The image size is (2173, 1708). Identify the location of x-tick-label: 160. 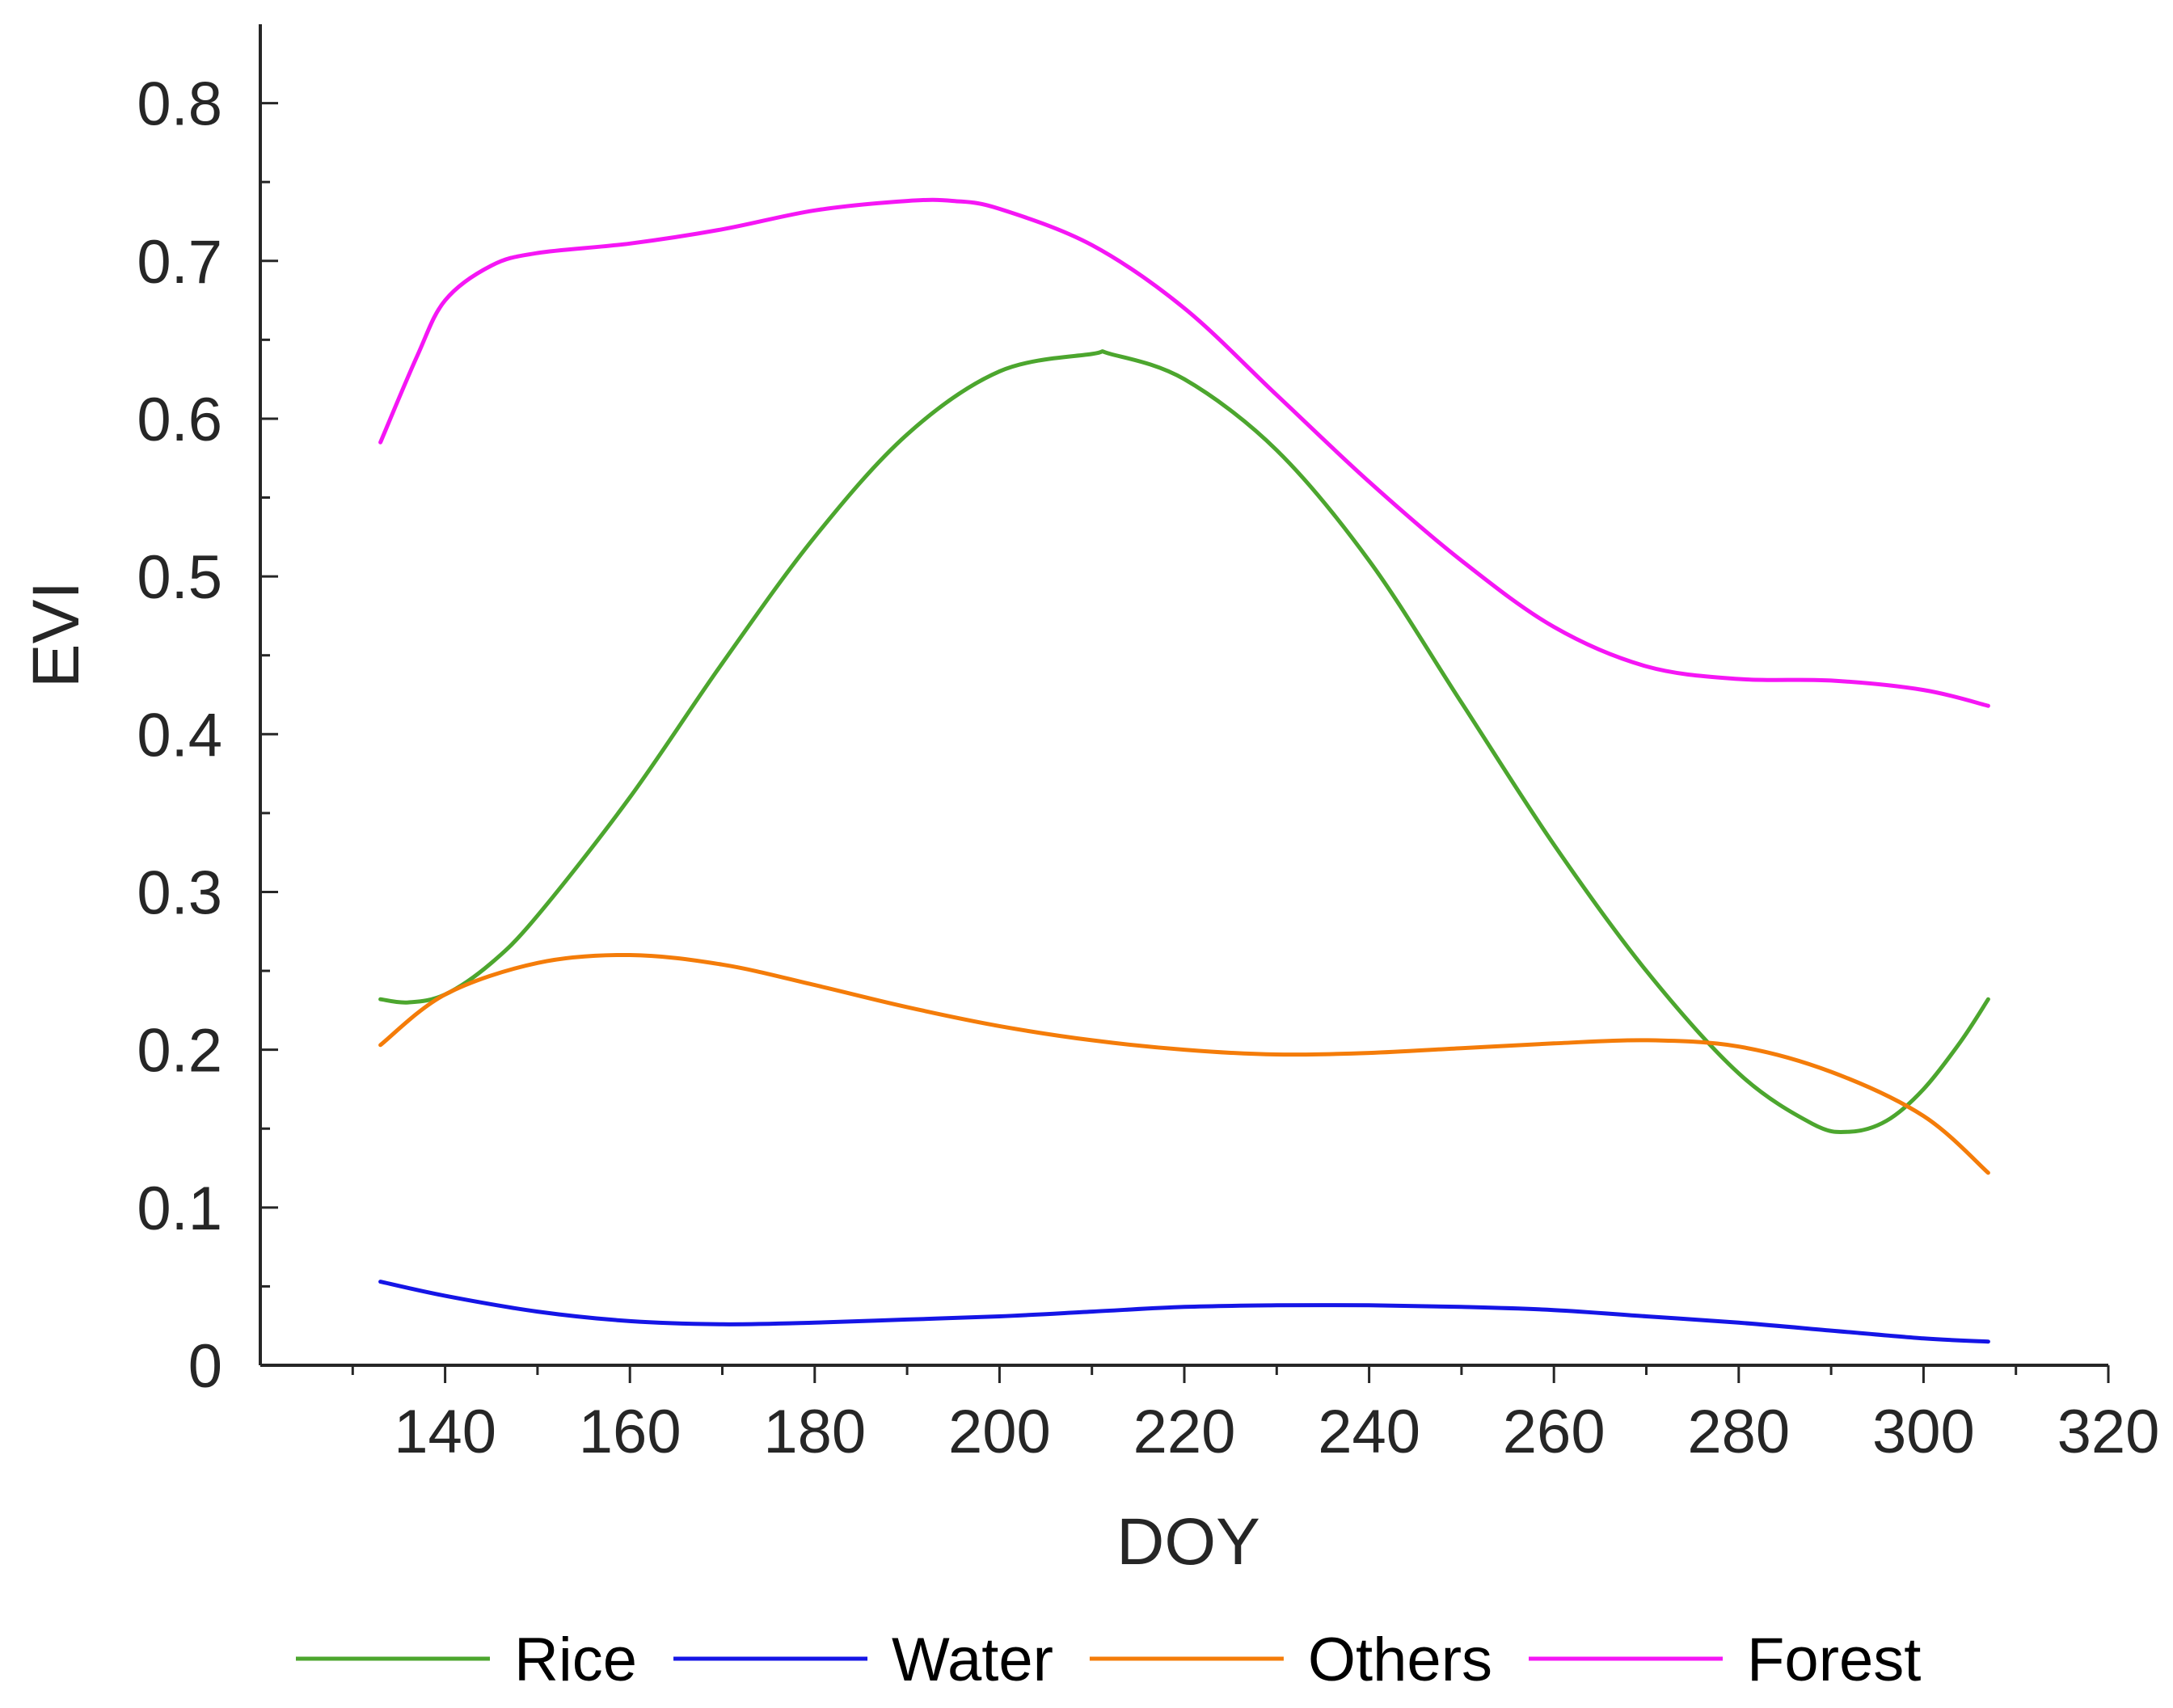
(630, 1432).